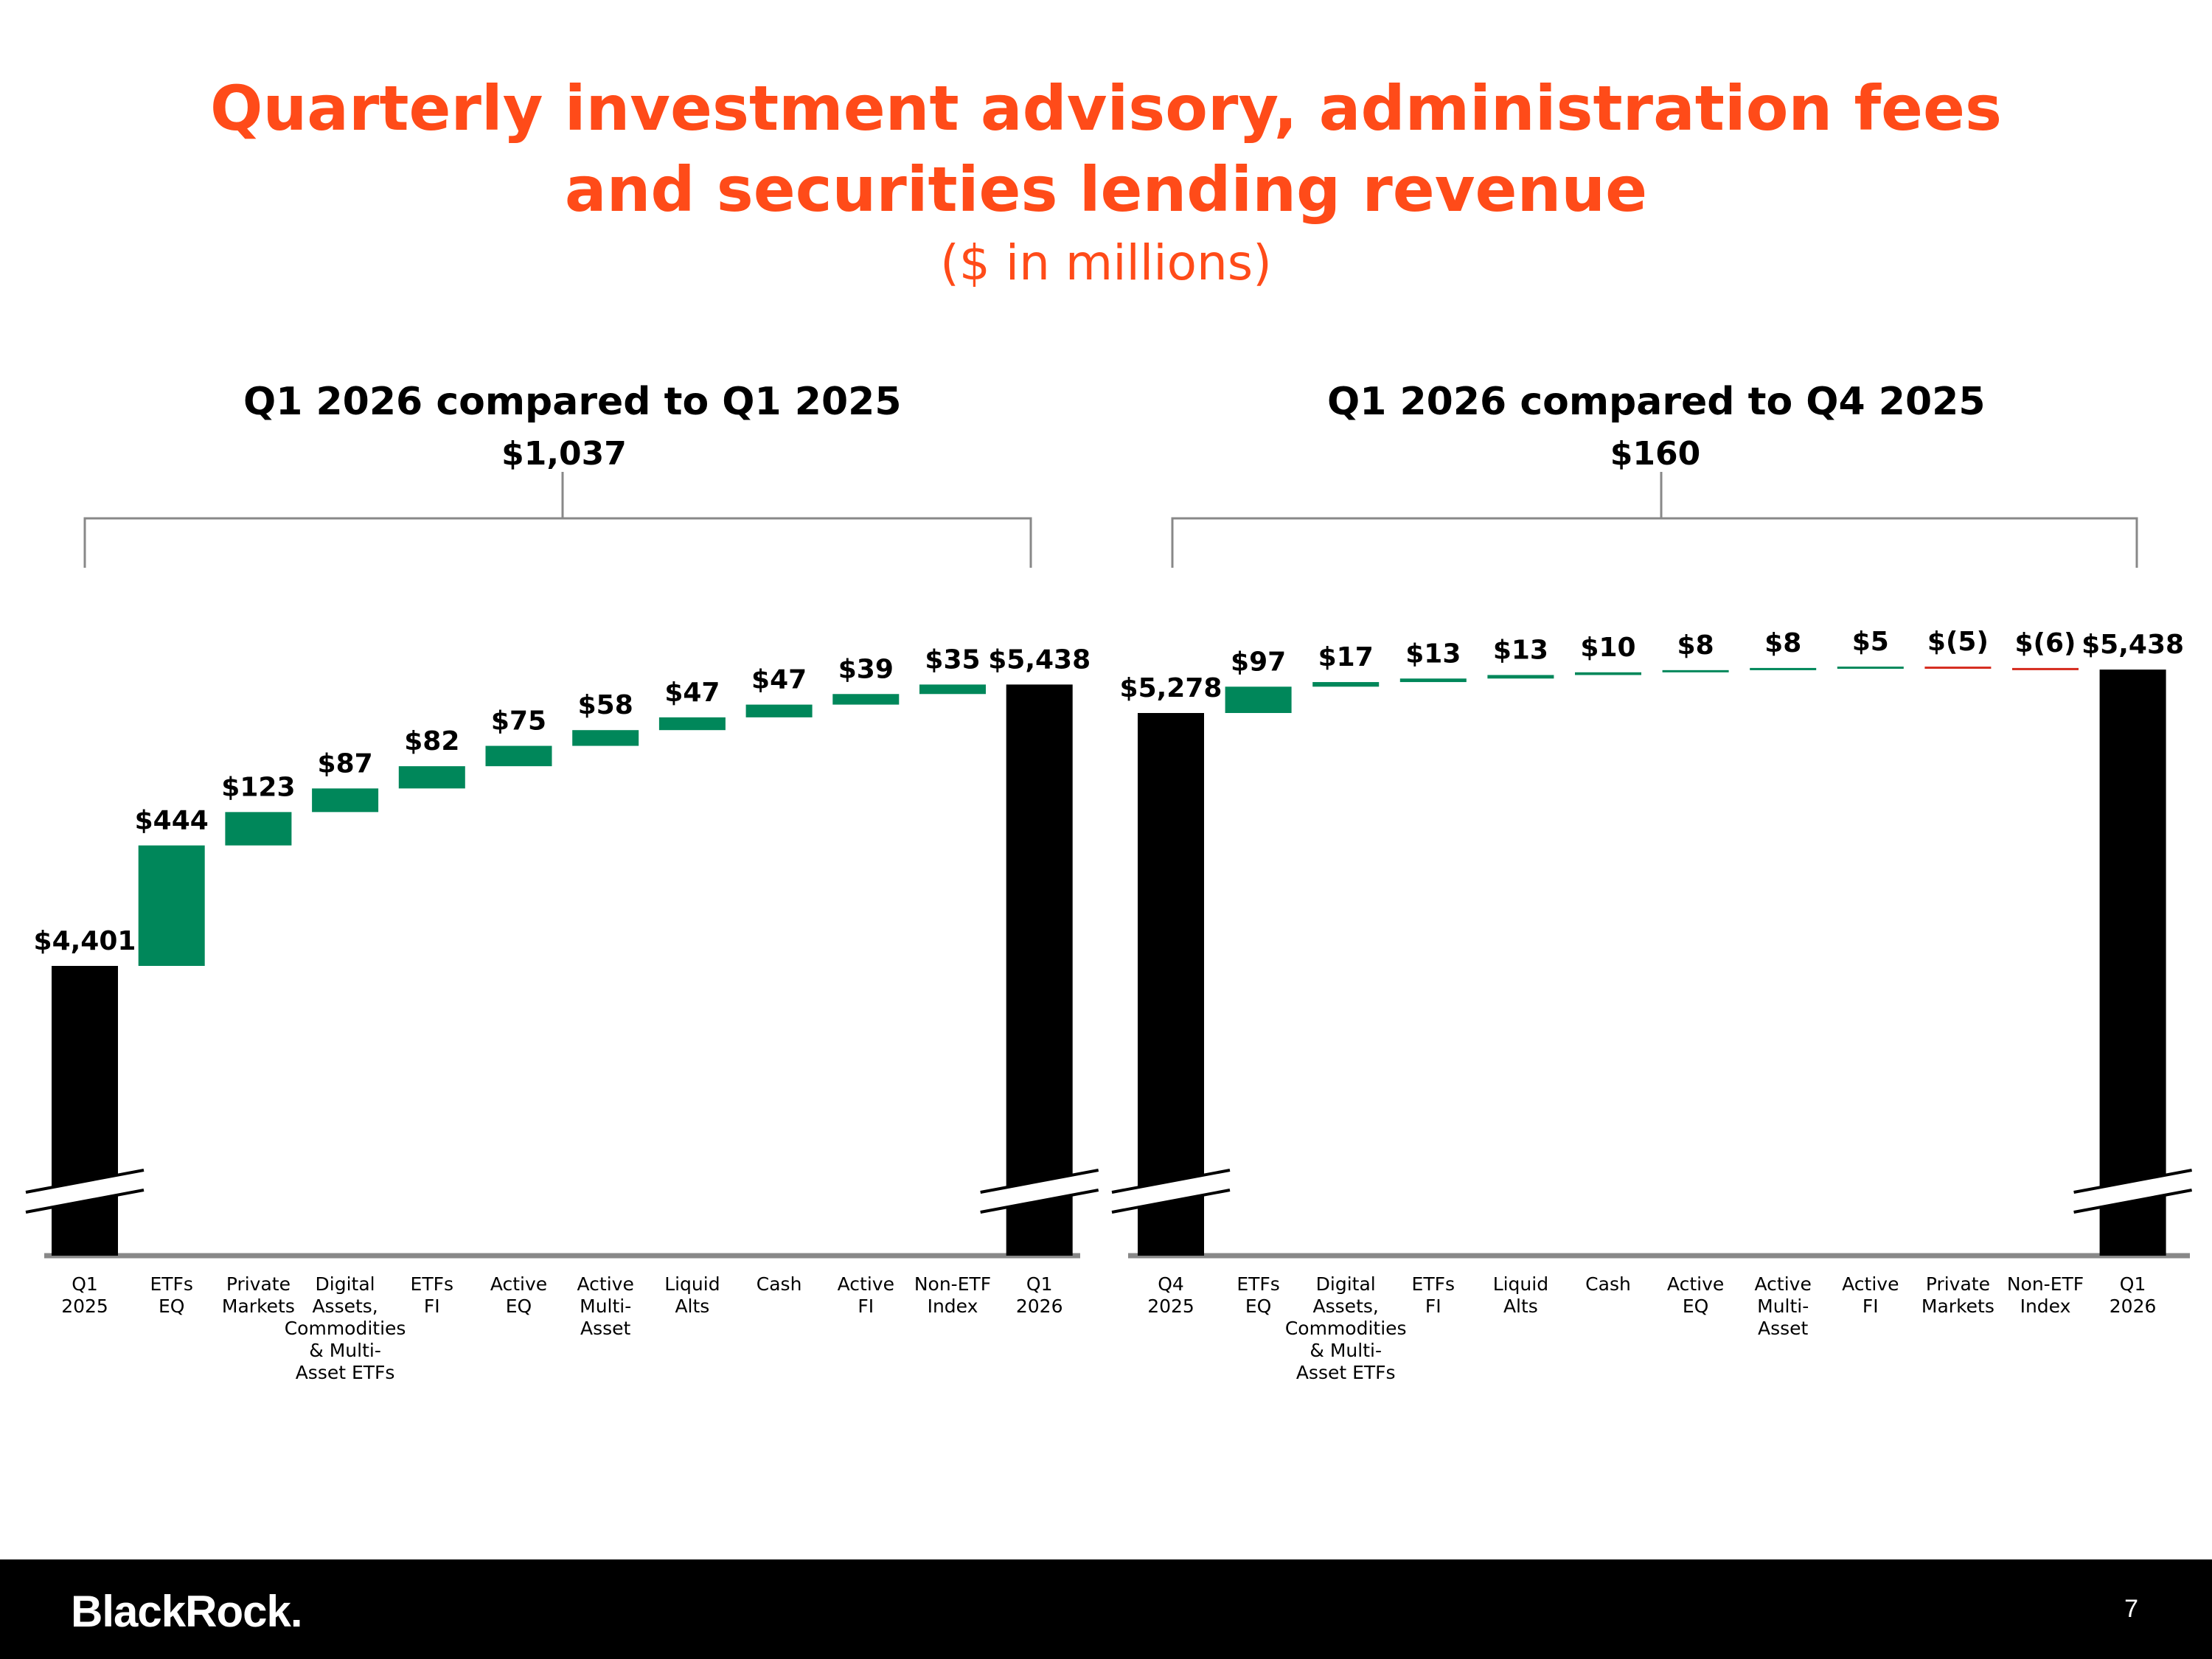 Image resolution: width=2212 pixels, height=1659 pixels. I want to click on left-category-label: Asset ETFs, so click(345, 1372).